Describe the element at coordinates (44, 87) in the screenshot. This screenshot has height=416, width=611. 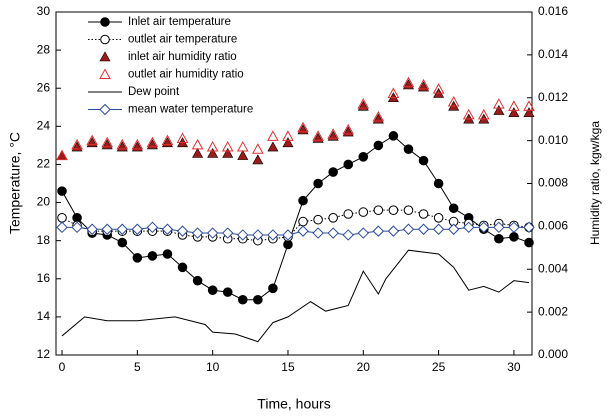
I see `y-tick-label: 26` at that location.